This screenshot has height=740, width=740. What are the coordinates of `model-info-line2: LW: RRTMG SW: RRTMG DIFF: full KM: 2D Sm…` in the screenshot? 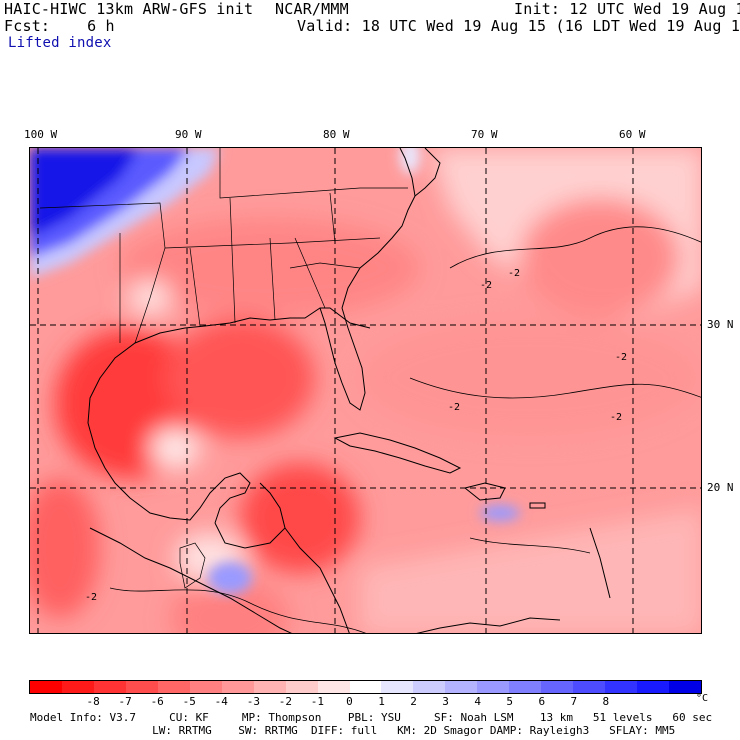 It's located at (397, 730).